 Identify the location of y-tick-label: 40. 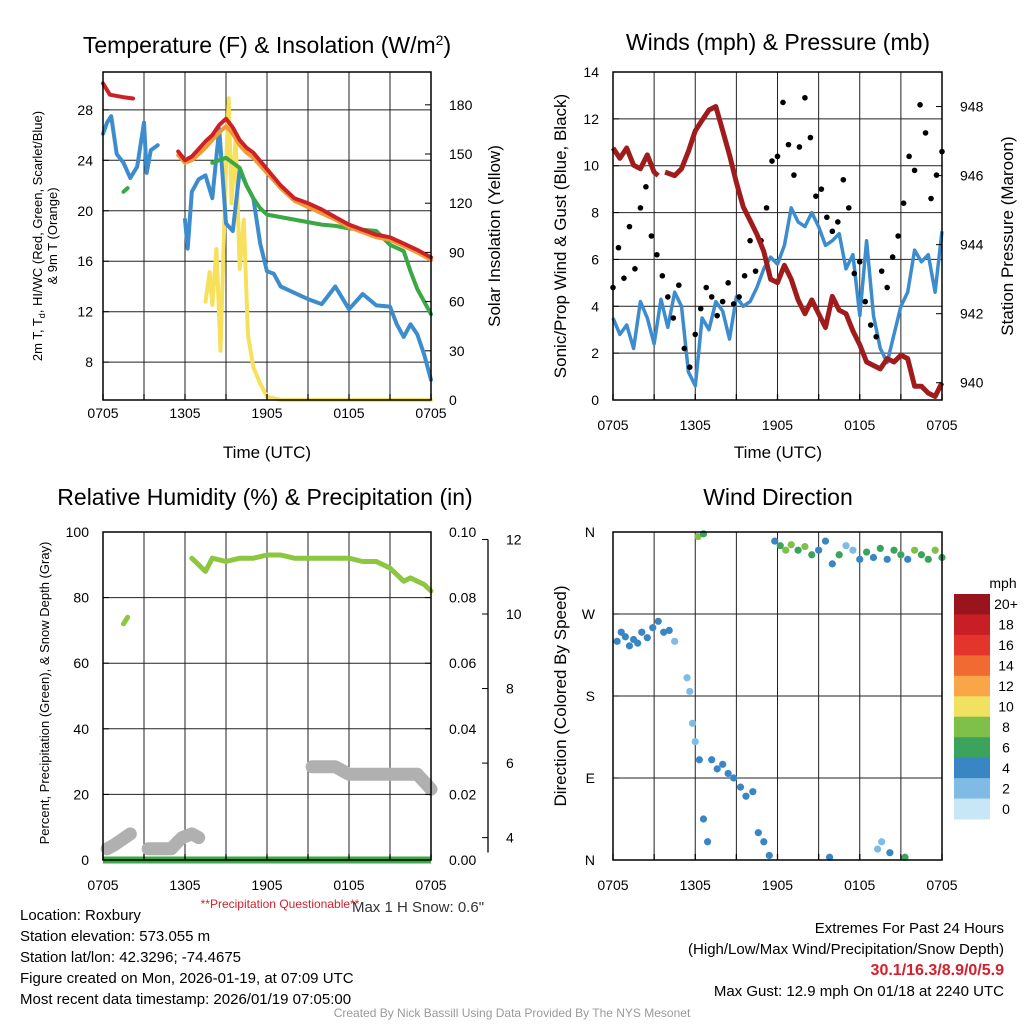
(81, 729).